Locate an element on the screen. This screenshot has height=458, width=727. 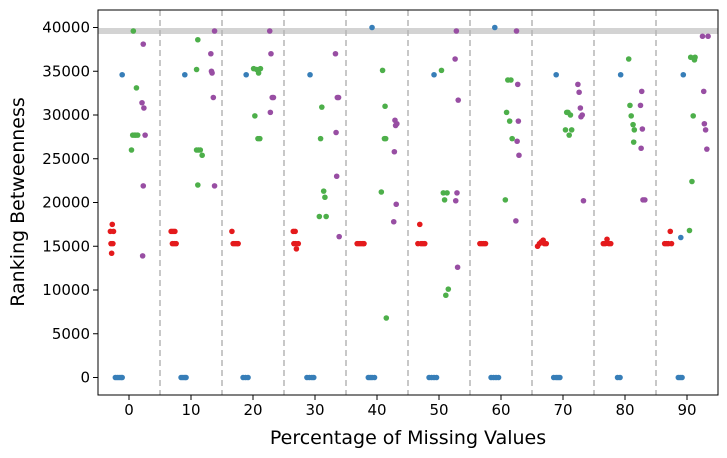
y-tick-label: 20000 is located at coordinates (66, 203).